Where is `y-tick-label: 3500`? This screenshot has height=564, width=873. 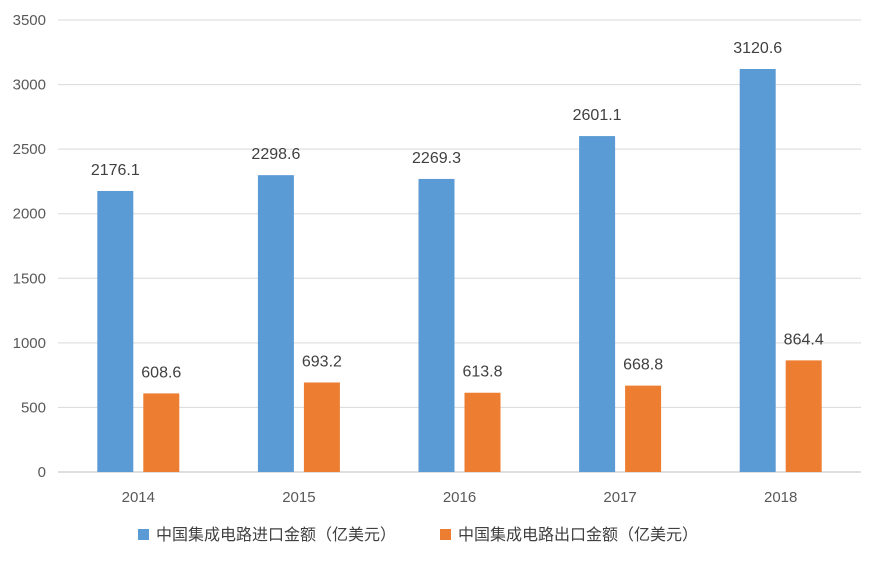 y-tick-label: 3500 is located at coordinates (29, 20).